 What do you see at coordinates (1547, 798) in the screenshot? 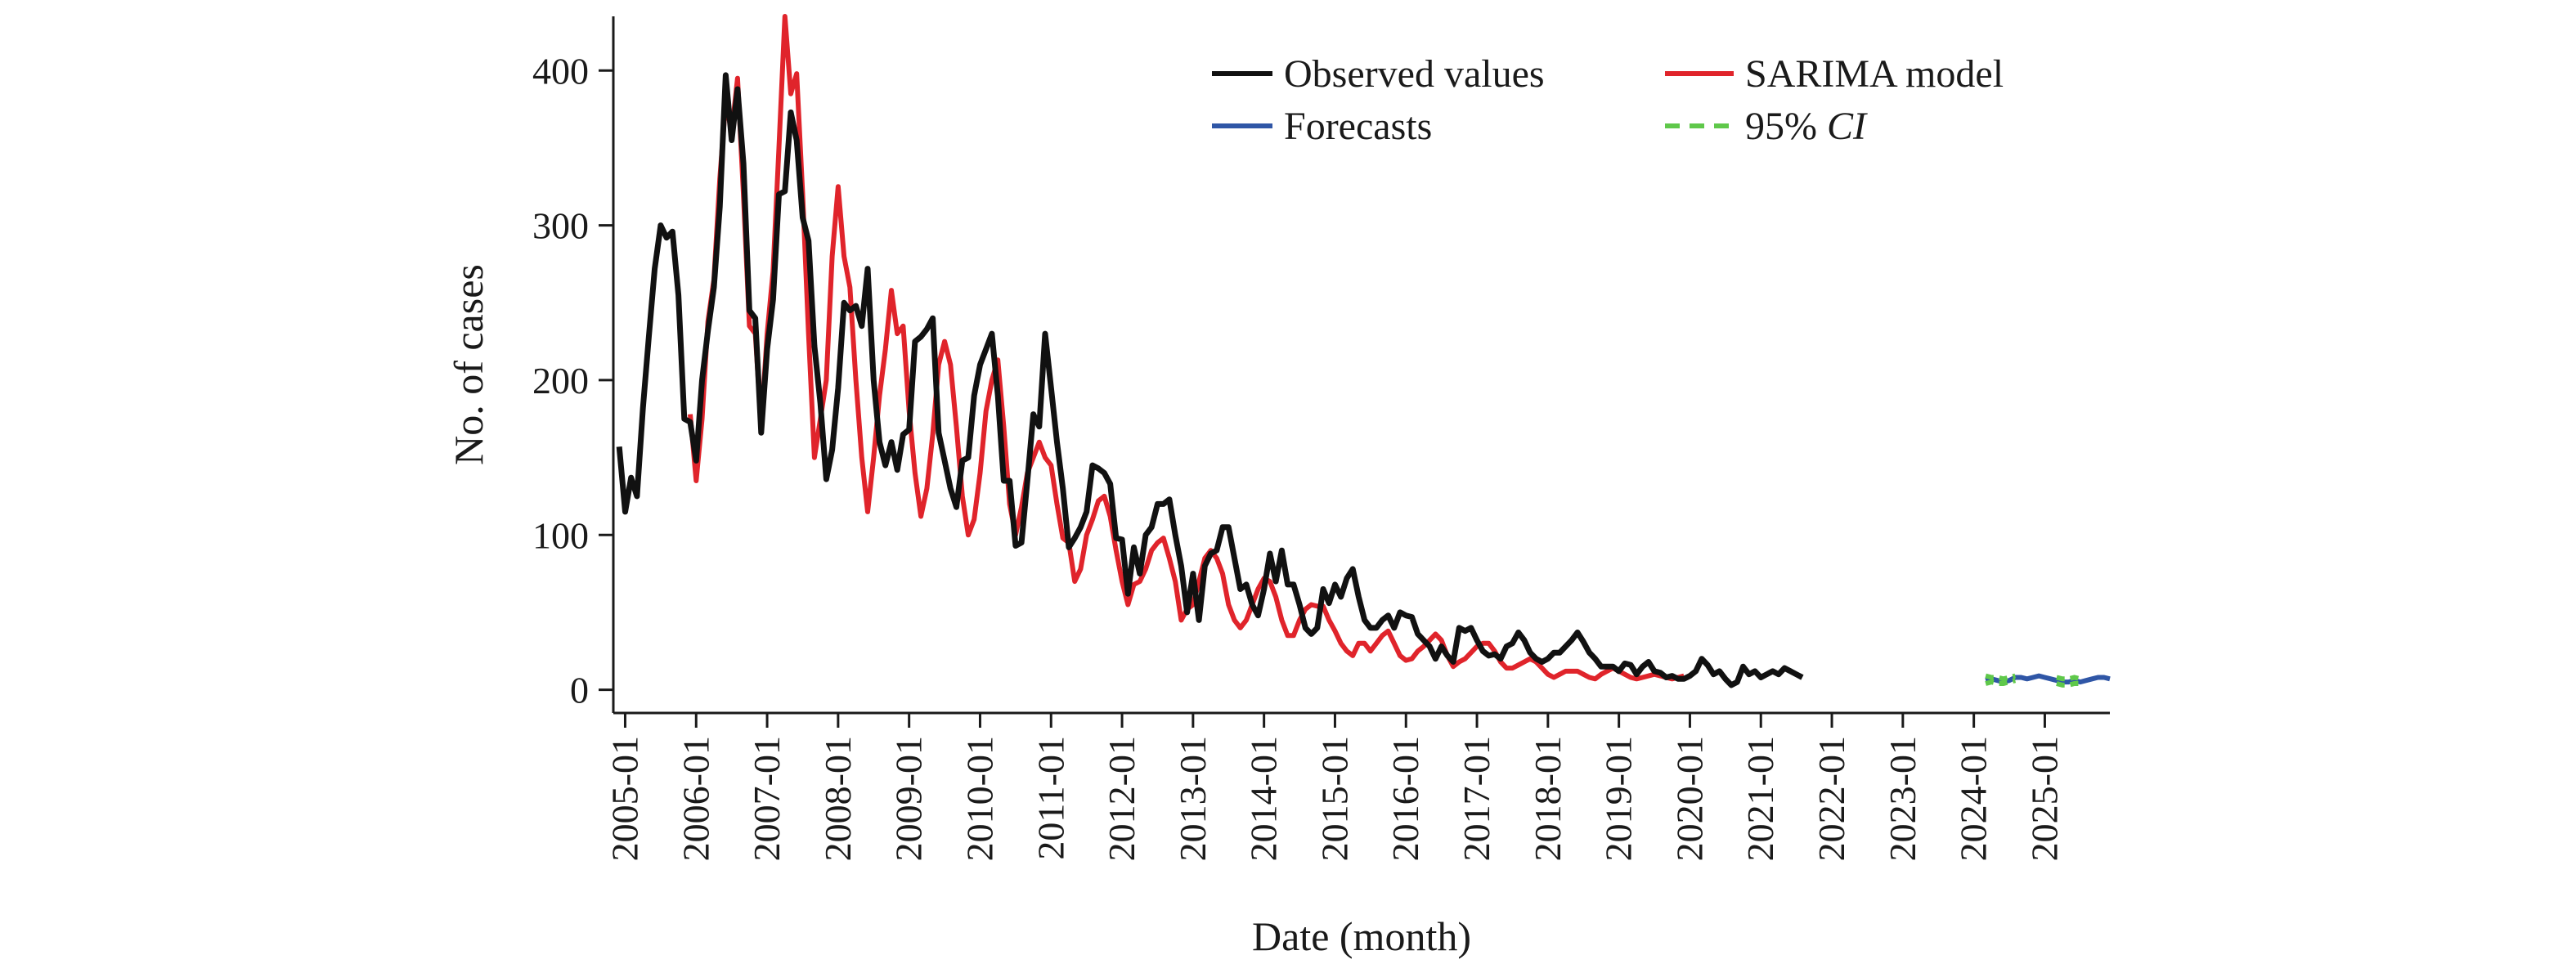
I see `x-tick-label: 2018-01` at bounding box center [1547, 798].